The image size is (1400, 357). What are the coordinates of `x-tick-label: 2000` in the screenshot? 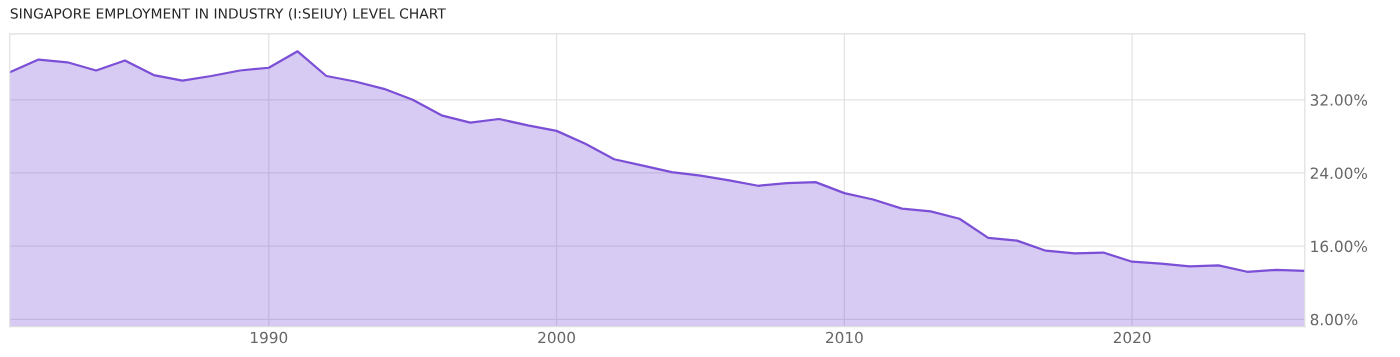 It's located at (556, 337).